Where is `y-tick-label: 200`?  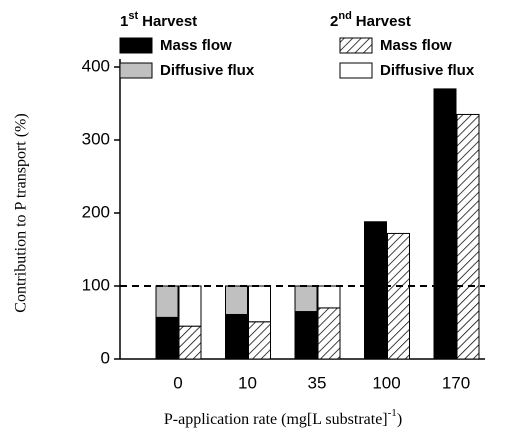
y-tick-label: 200 is located at coordinates (96, 211).